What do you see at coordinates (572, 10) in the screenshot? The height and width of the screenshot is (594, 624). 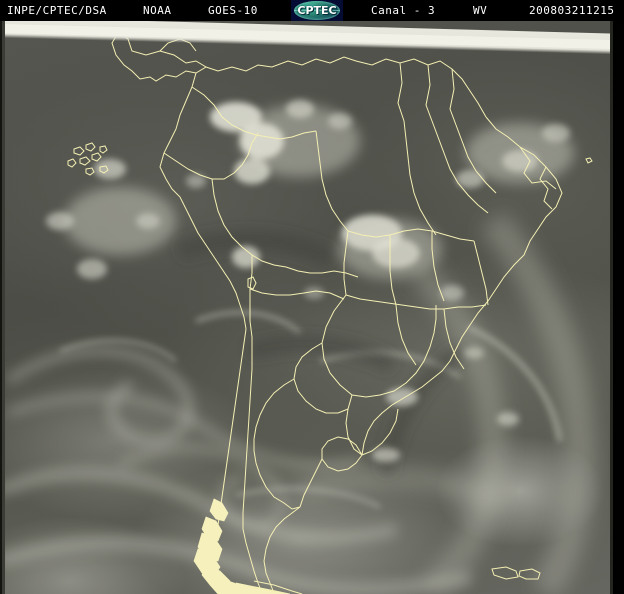 I see `timestamp-label: 200803211215` at bounding box center [572, 10].